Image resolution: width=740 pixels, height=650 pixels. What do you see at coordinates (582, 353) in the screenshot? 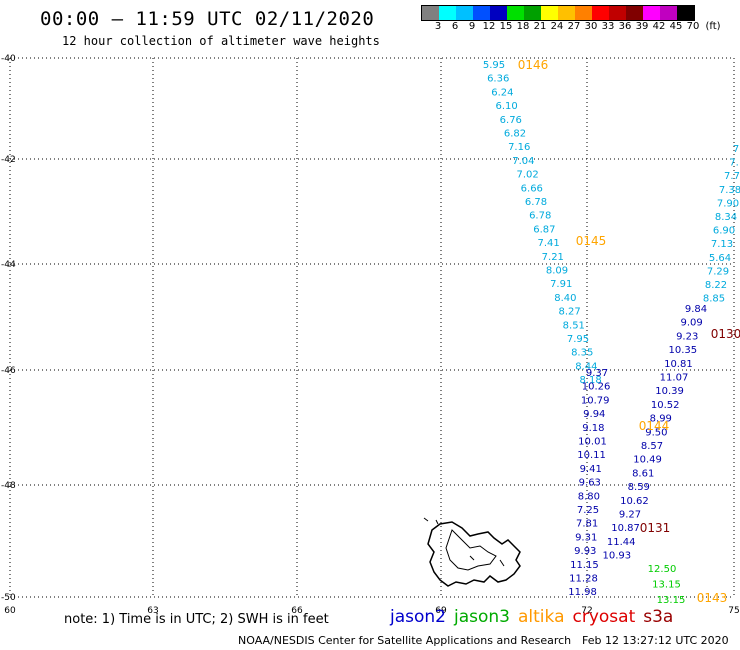
I see `wave-height-value: 8.35` at bounding box center [582, 353].